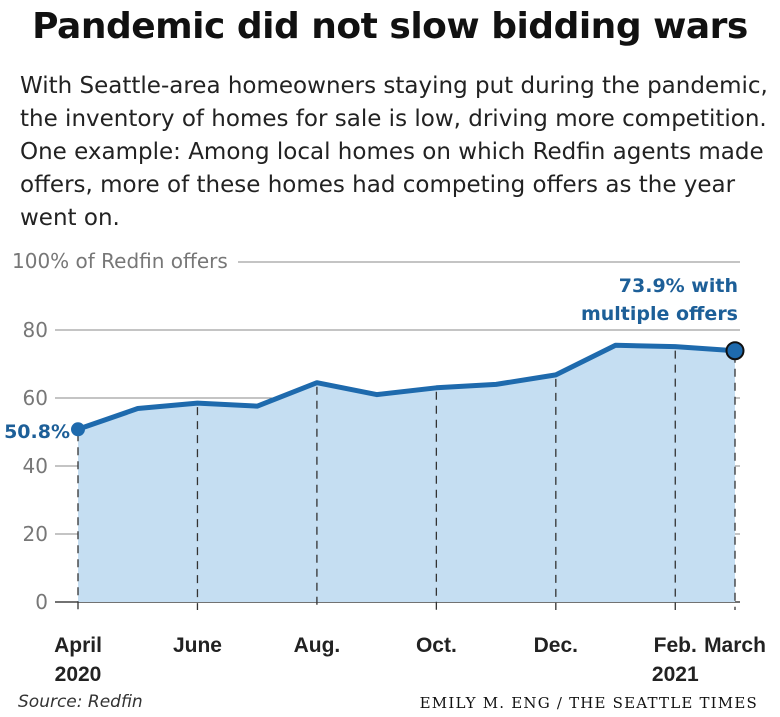 Image resolution: width=780 pixels, height=717 pixels. I want to click on x-tick-year-label: 2020, so click(78, 674).